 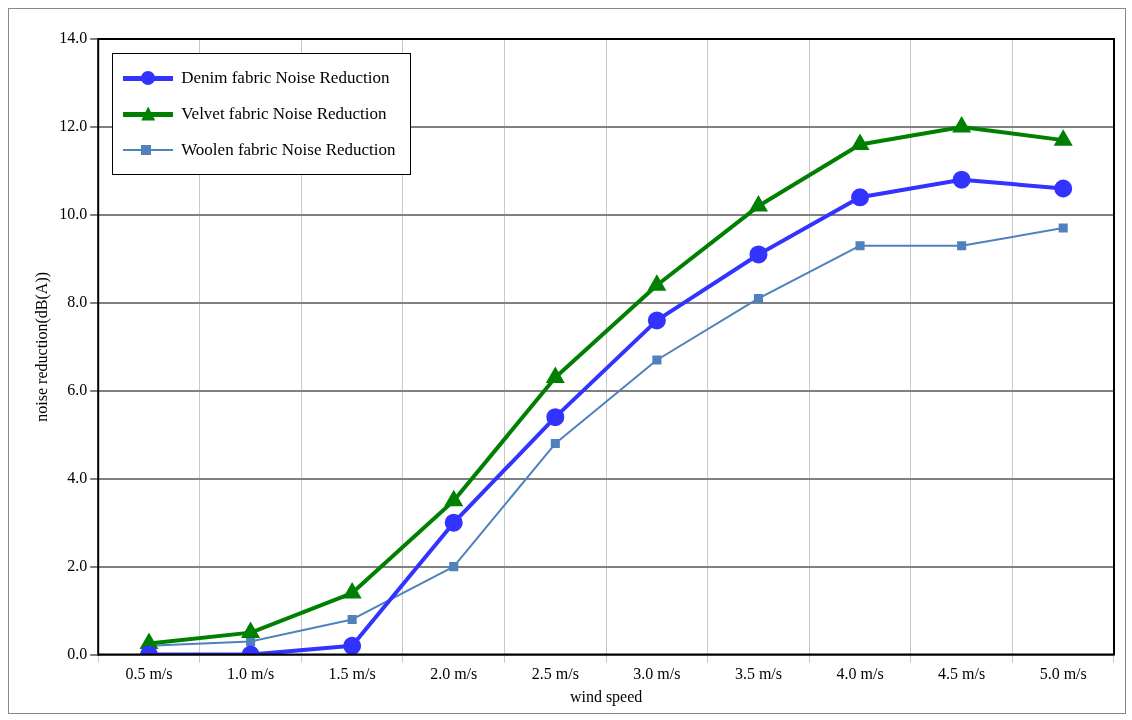 I want to click on x-tick-label: 4.0 m/s, so click(x=860, y=674).